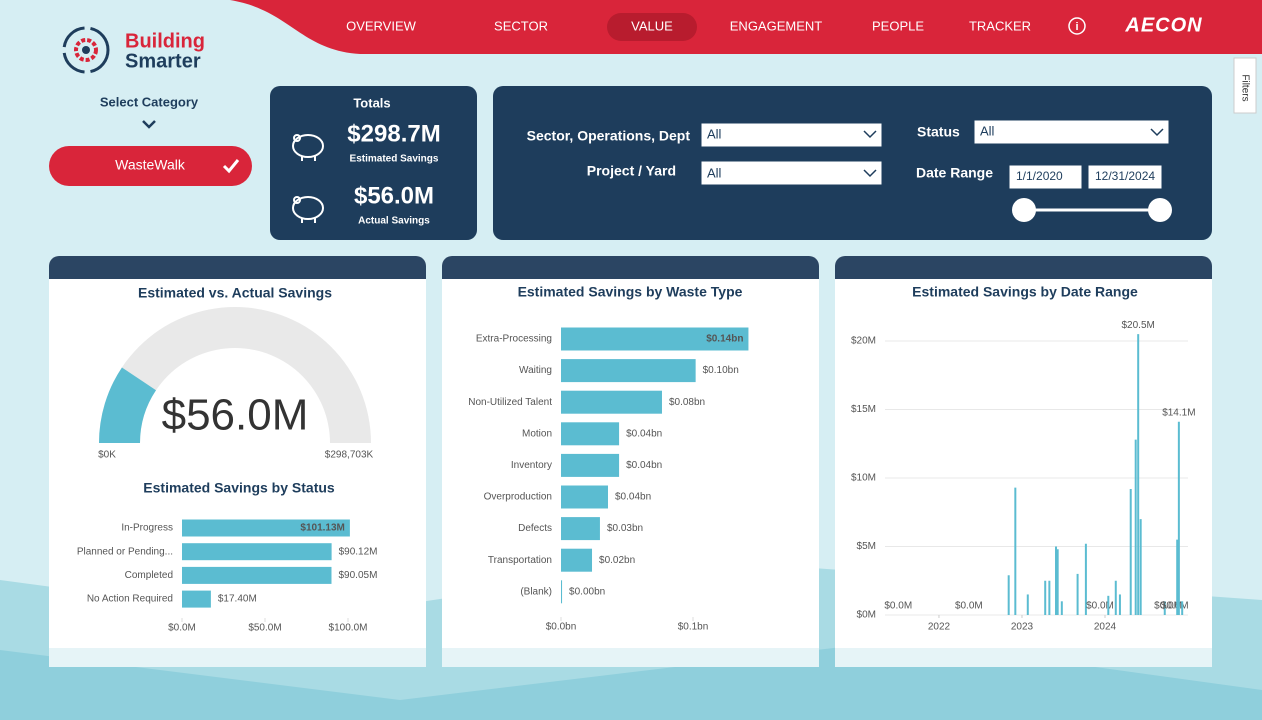 Image resolution: width=1262 pixels, height=720 pixels. Describe the element at coordinates (149, 575) in the screenshot. I see `category-label: Completed` at that location.